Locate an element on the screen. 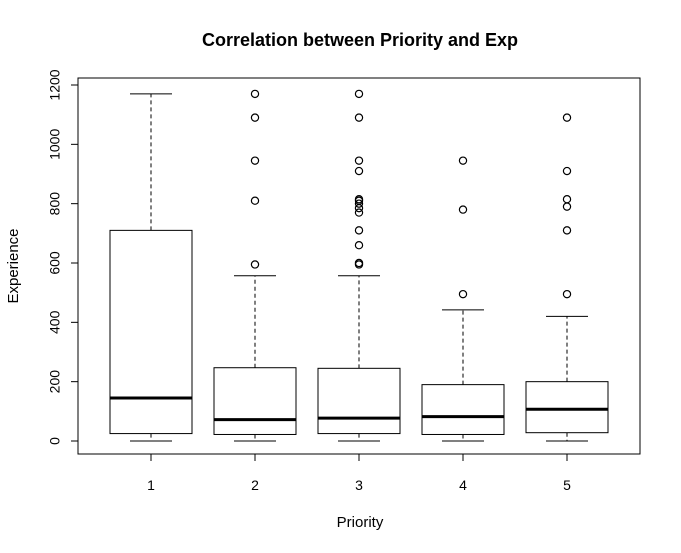 Image resolution: width=681 pixels, height=553 pixels. x-tick-label: 1 is located at coordinates (151, 485).